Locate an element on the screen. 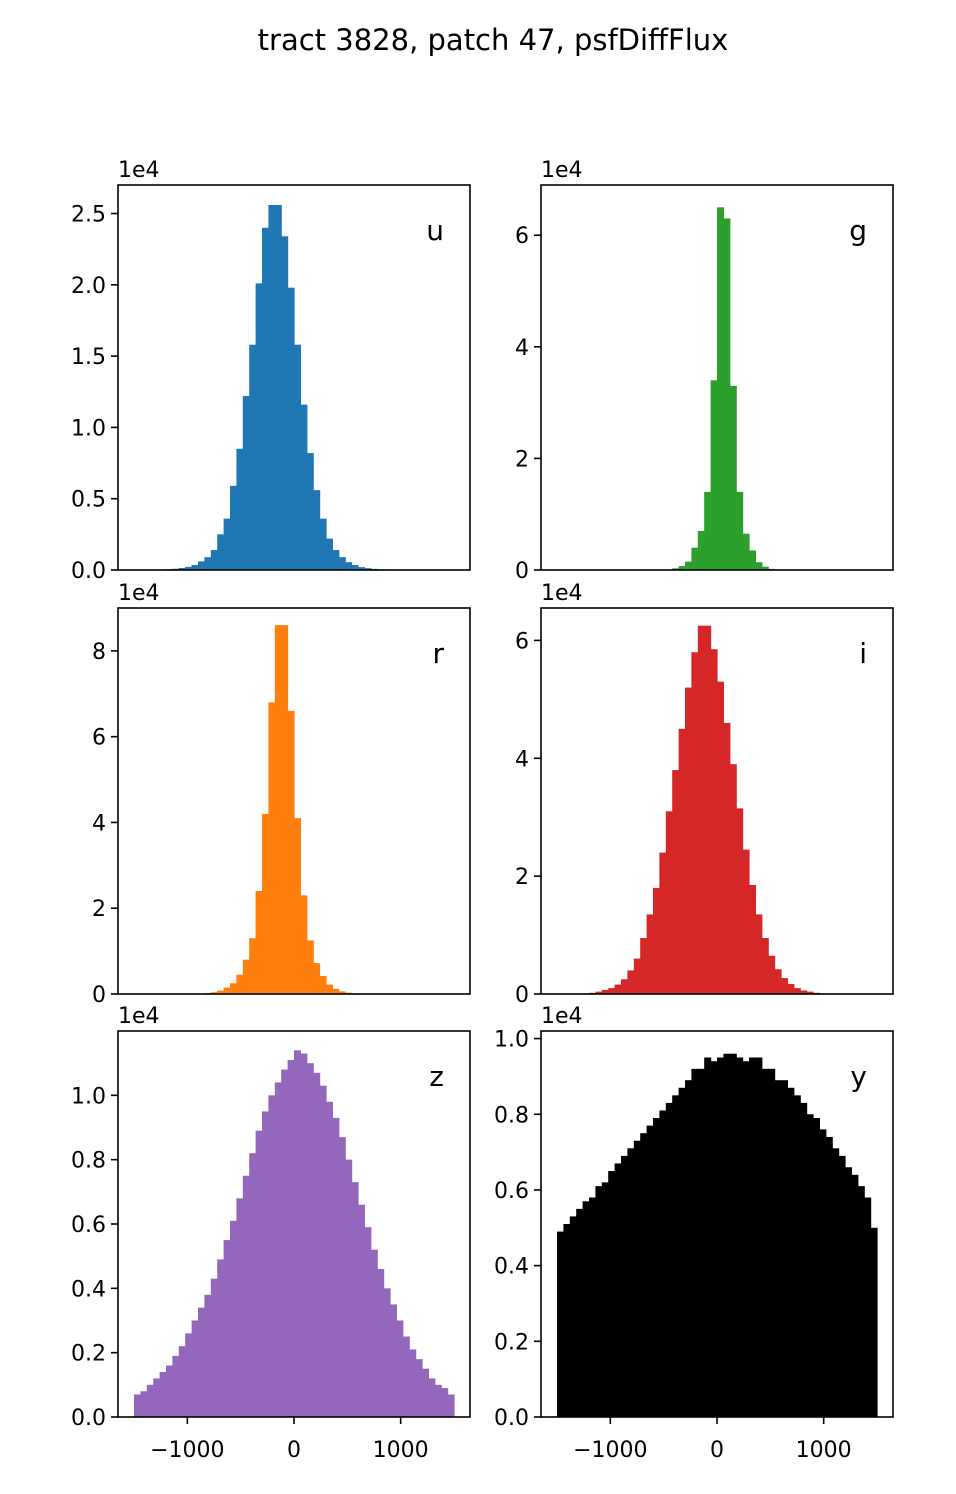  panel-u: 0.0 0.5 1.0 1.5 2.0 2.5 1e4 u is located at coordinates (271, 371).